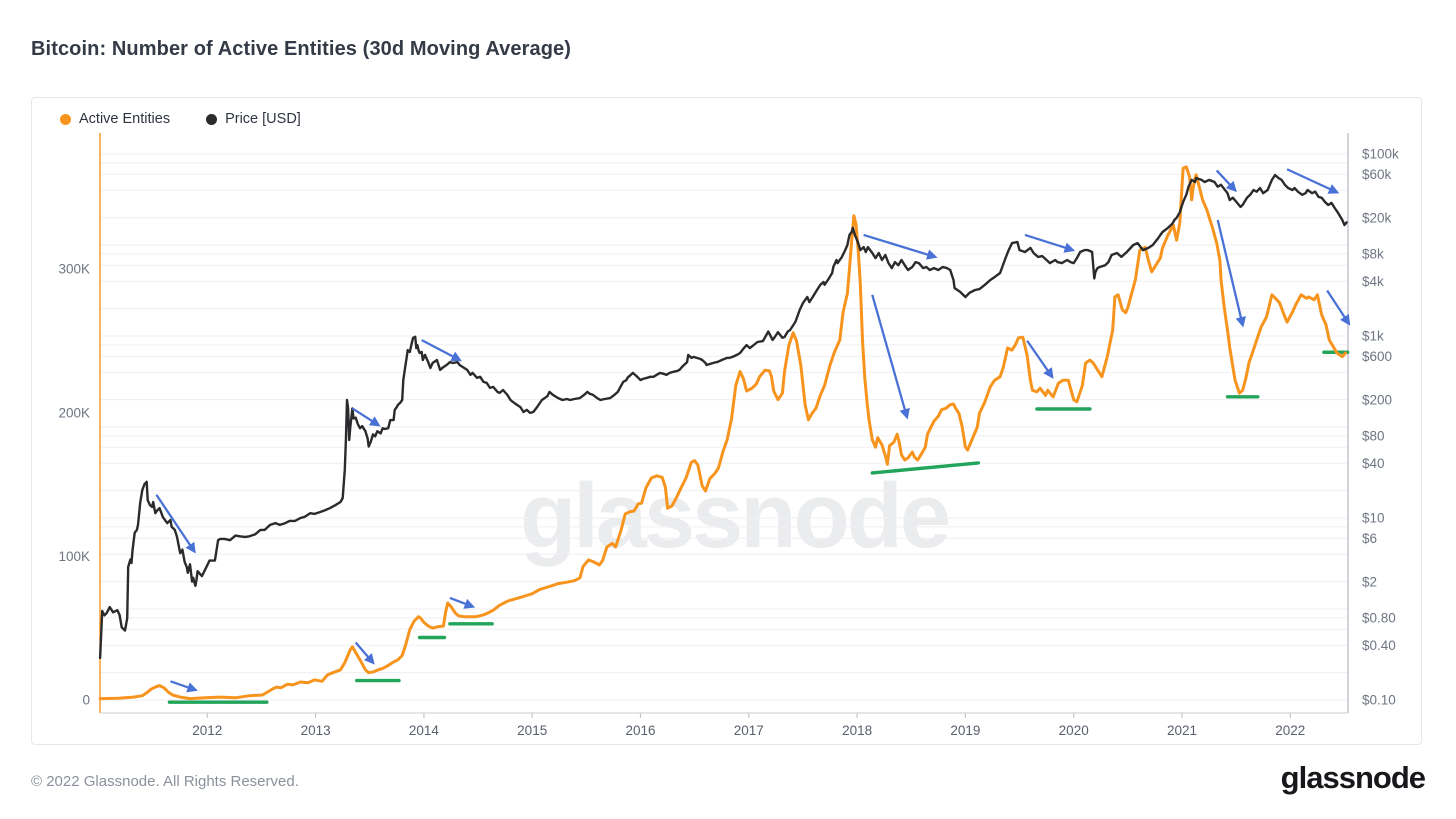  I want to click on x-axis-label: 2020, so click(1074, 730).